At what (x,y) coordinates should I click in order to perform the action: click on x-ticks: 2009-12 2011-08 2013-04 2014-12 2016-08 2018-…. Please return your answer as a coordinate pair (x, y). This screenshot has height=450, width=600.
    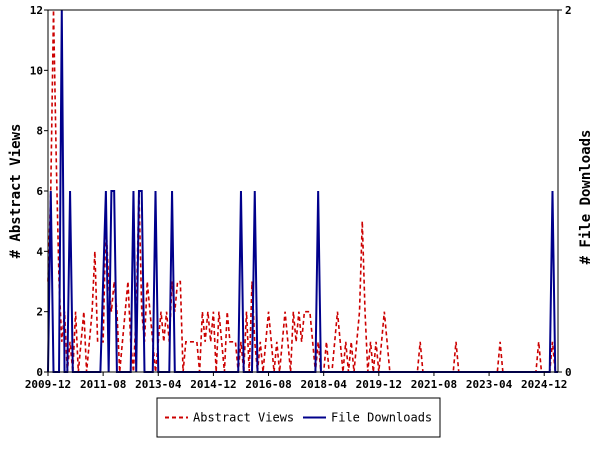
    Looking at the image, I should click on (296, 381).